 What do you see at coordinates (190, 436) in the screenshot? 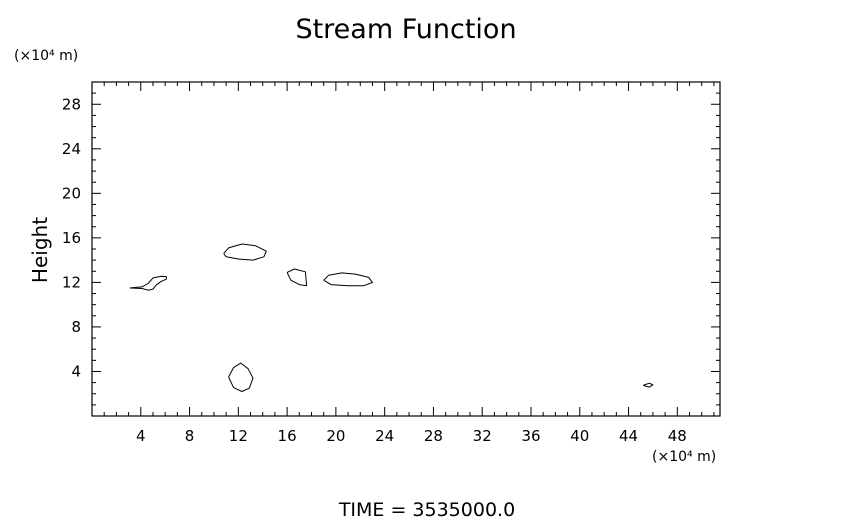
I see `x-tick-label: 8` at bounding box center [190, 436].